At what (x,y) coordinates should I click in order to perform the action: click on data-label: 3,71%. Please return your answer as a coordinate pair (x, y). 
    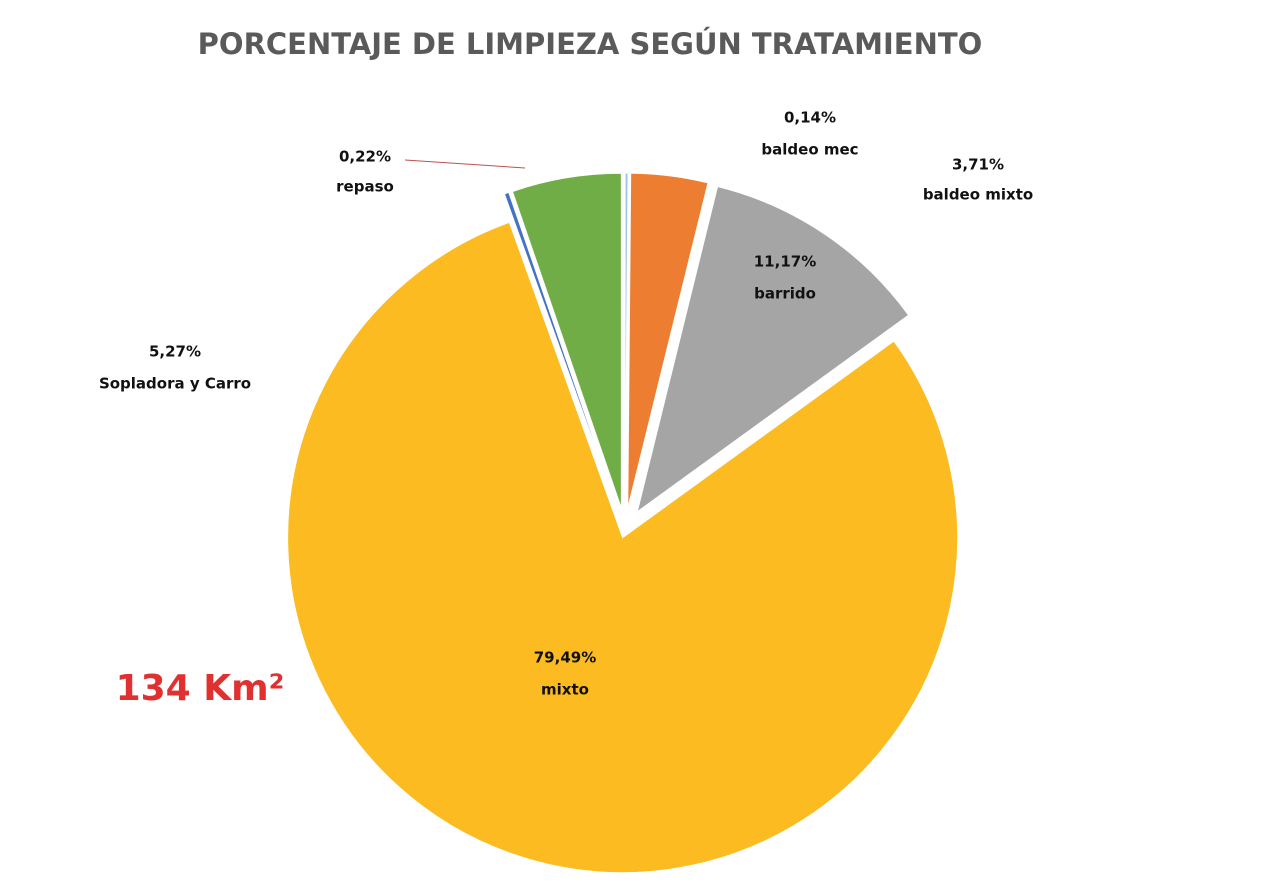
    Looking at the image, I should click on (978, 165).